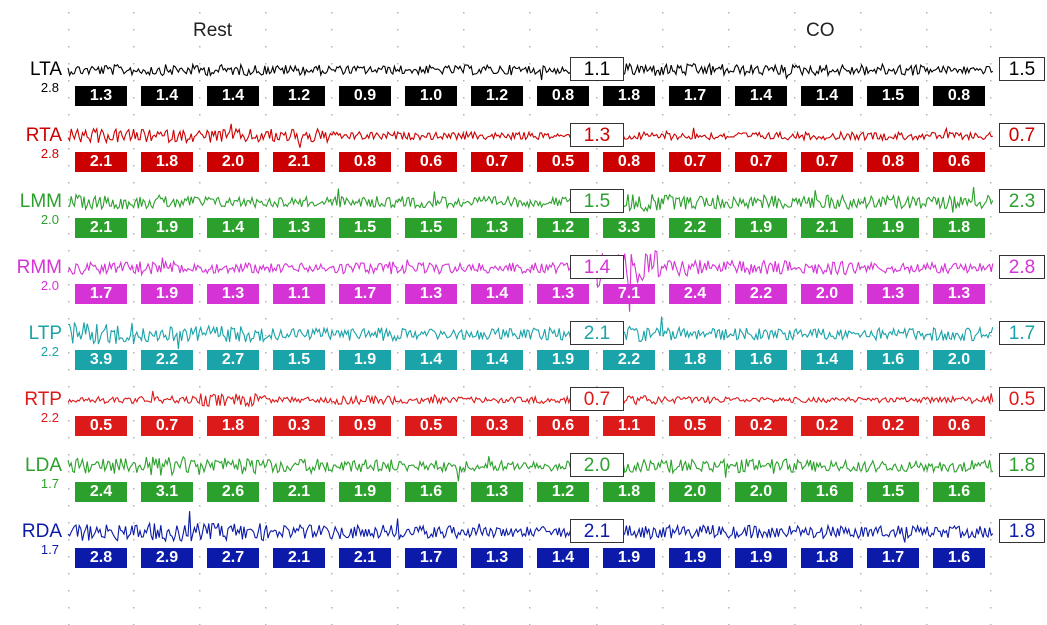 The image size is (1047, 625). What do you see at coordinates (497, 492) in the screenshot?
I see `value-cell: 1.3` at bounding box center [497, 492].